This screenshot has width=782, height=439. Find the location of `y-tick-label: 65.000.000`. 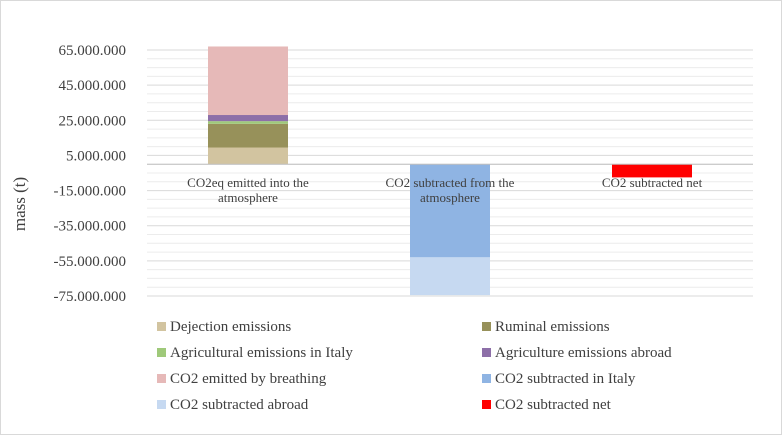

y-tick-label: 65.000.000 is located at coordinates (93, 51).